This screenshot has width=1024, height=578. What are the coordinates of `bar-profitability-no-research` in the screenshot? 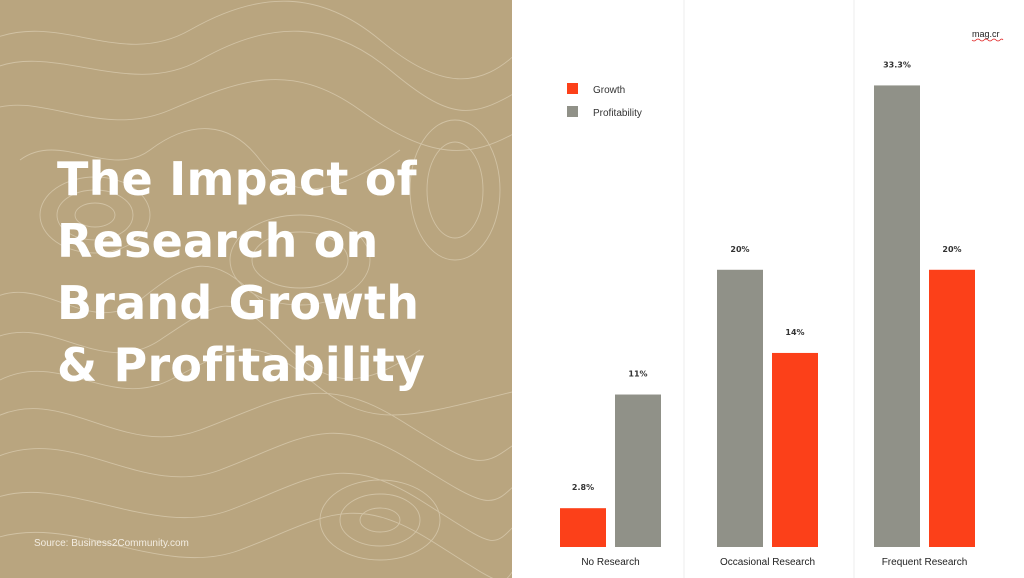 It's located at (638, 470).